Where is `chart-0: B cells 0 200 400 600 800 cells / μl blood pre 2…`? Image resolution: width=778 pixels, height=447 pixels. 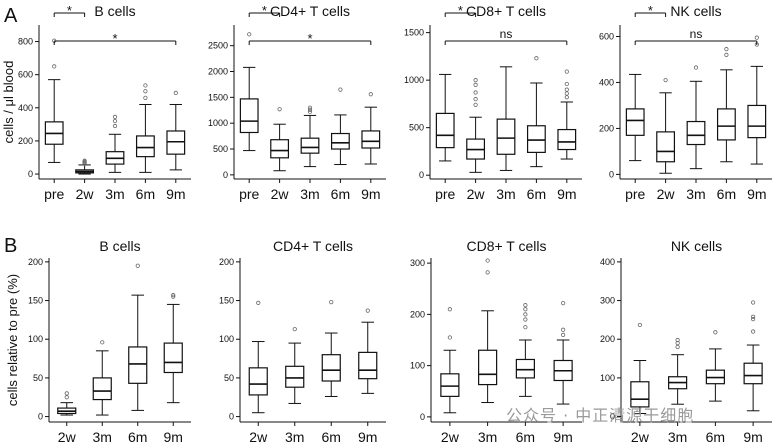 chart-0: B cells 0 200 400 600 800 cells / μl blood pre 2… is located at coordinates (96, 102).